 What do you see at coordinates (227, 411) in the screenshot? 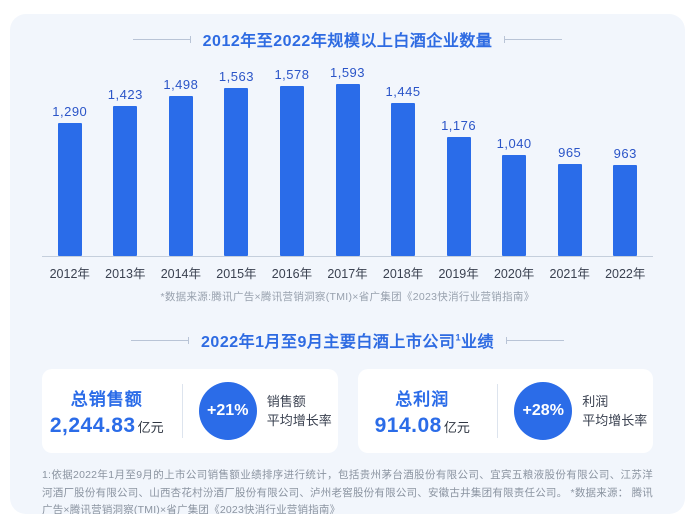
I see `growth-badge: +21%` at bounding box center [227, 411].